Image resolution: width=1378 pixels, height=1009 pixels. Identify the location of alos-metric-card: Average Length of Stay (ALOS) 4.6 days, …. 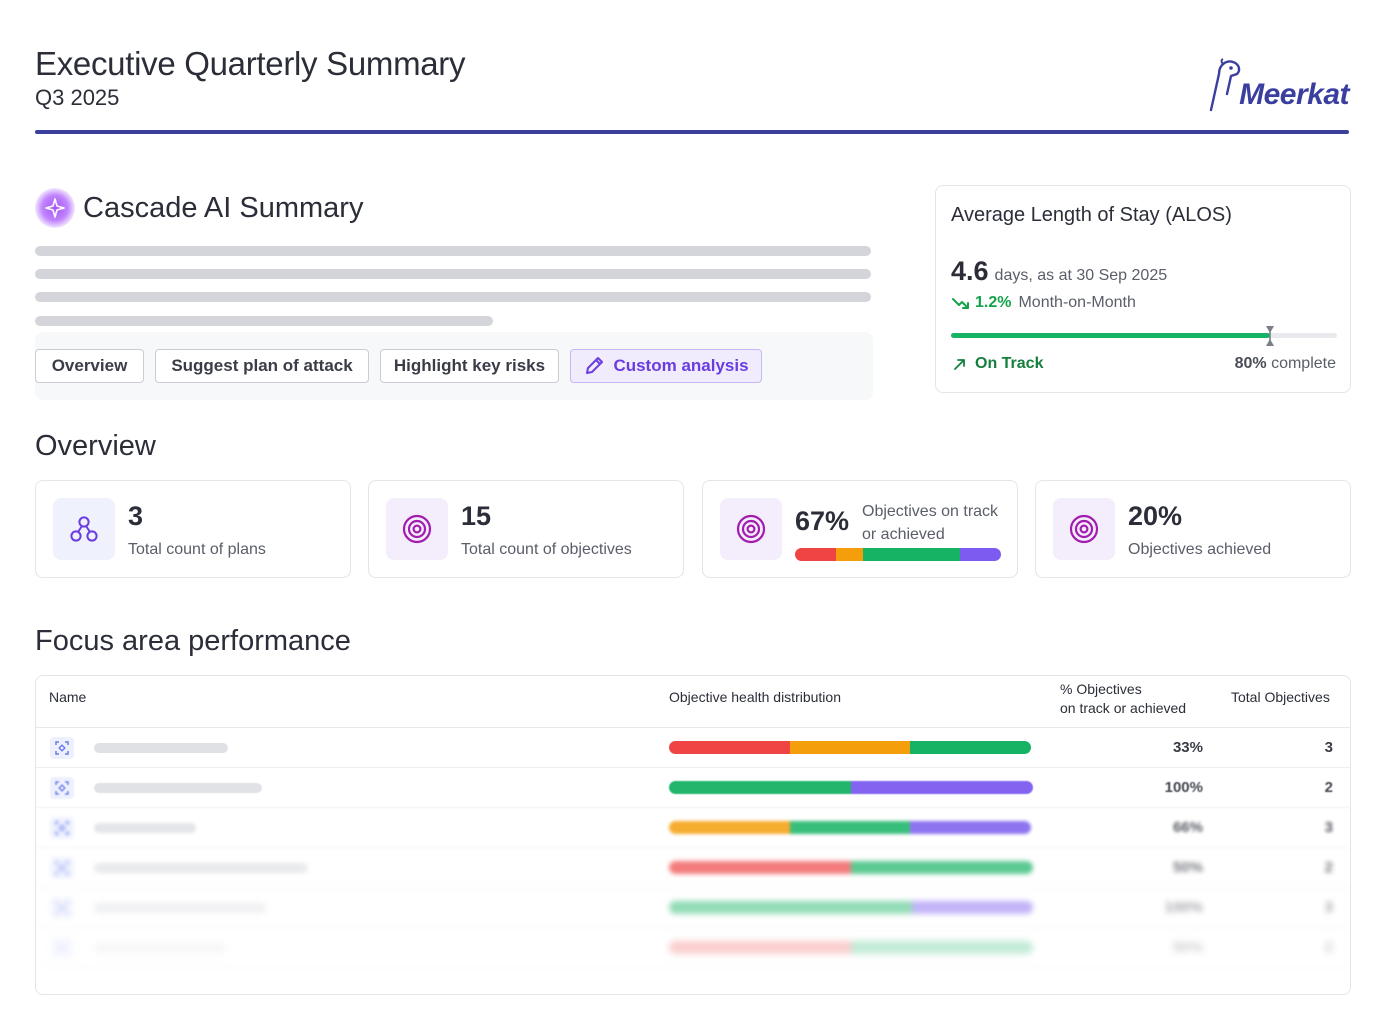
(1143, 289).